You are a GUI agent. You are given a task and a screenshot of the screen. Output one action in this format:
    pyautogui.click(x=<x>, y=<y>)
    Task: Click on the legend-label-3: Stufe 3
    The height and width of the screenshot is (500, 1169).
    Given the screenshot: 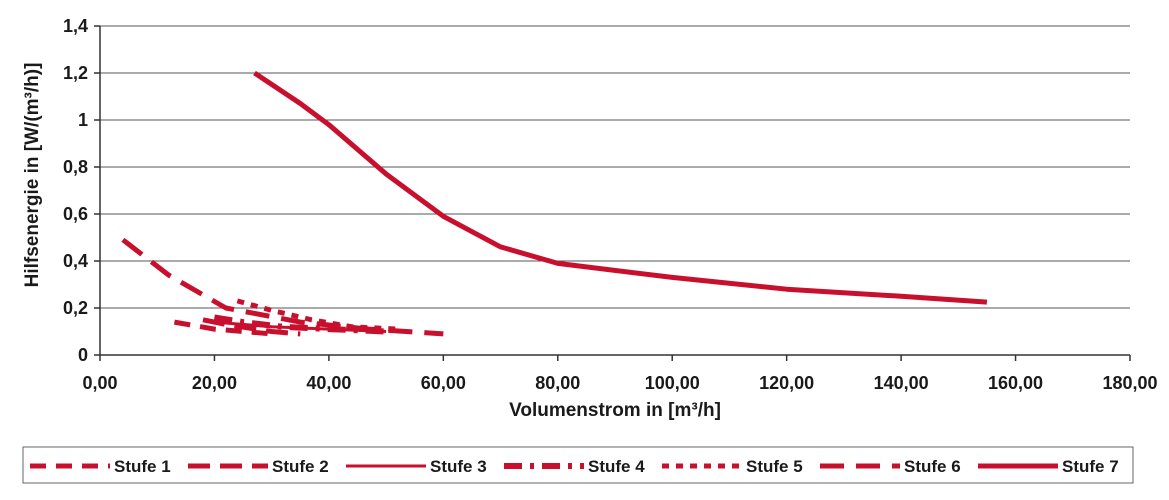 What is the action you would take?
    pyautogui.click(x=458, y=466)
    